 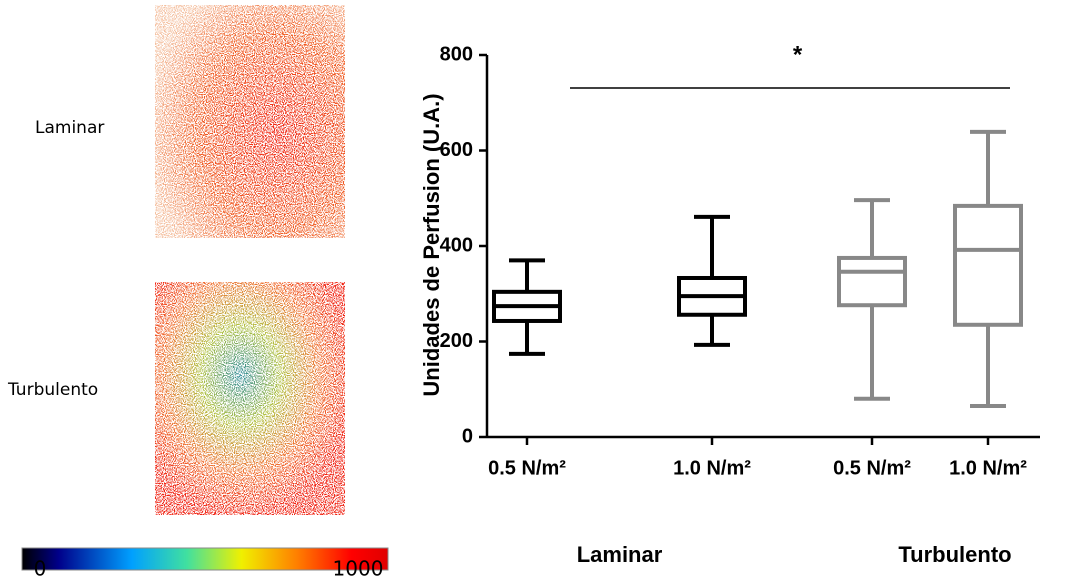 I want to click on perfusion-image-laminar, so click(x=250, y=121).